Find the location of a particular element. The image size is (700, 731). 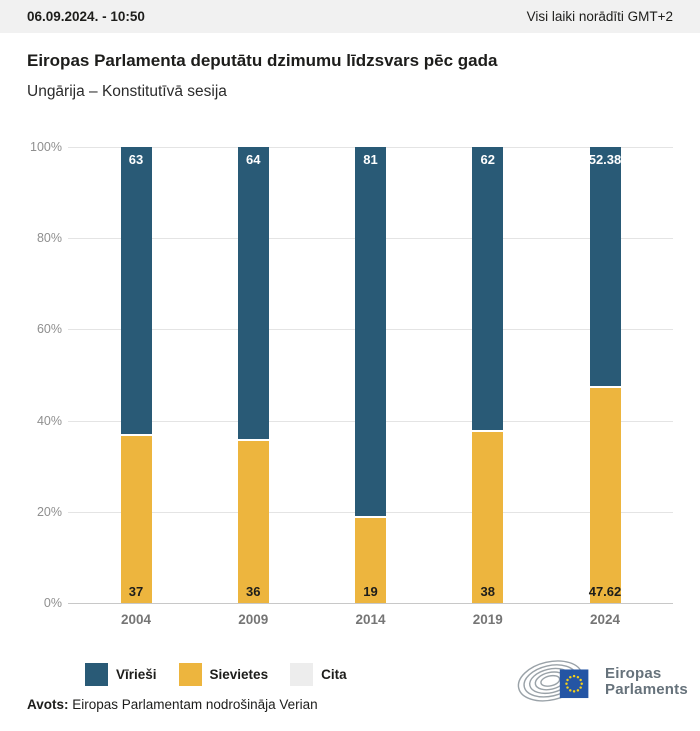

header-datetime: 06.09.2024. - 10:50 is located at coordinates (86, 16).